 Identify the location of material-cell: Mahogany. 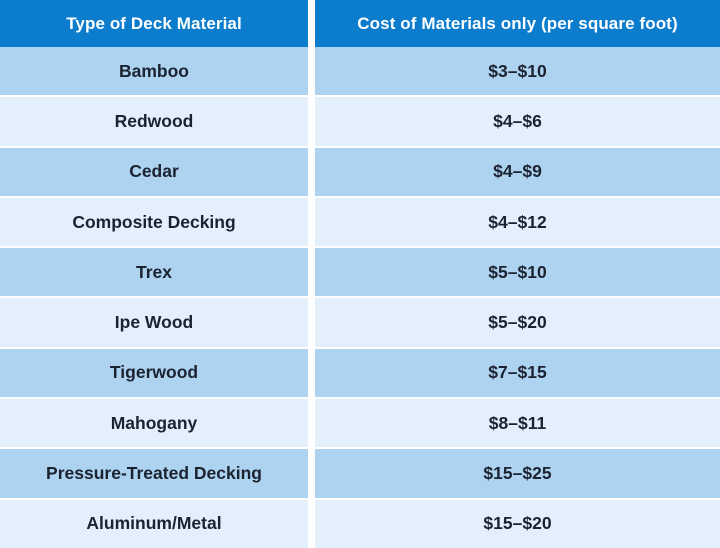
(154, 423).